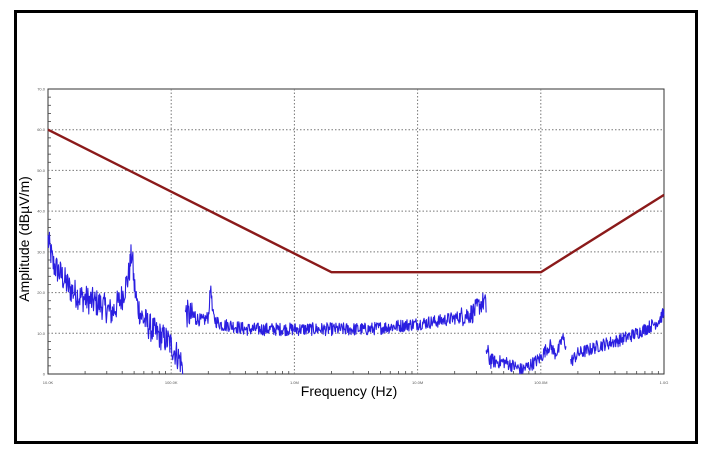  Describe the element at coordinates (48, 382) in the screenshot. I see `x-tick-label: 10.0K` at that location.